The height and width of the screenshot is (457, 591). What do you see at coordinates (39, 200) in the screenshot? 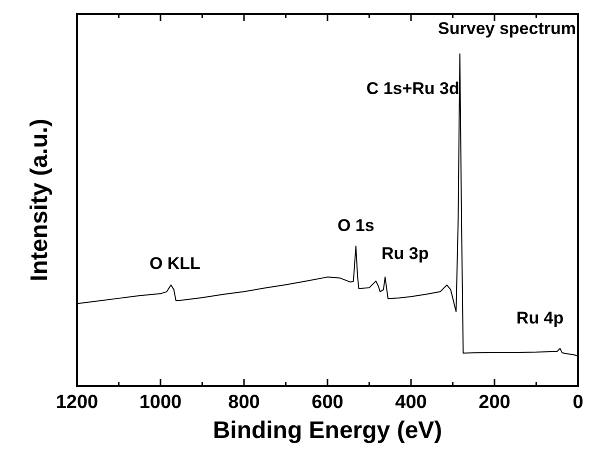
I see `y-axis-title: Intensity (a.u.)` at bounding box center [39, 200].